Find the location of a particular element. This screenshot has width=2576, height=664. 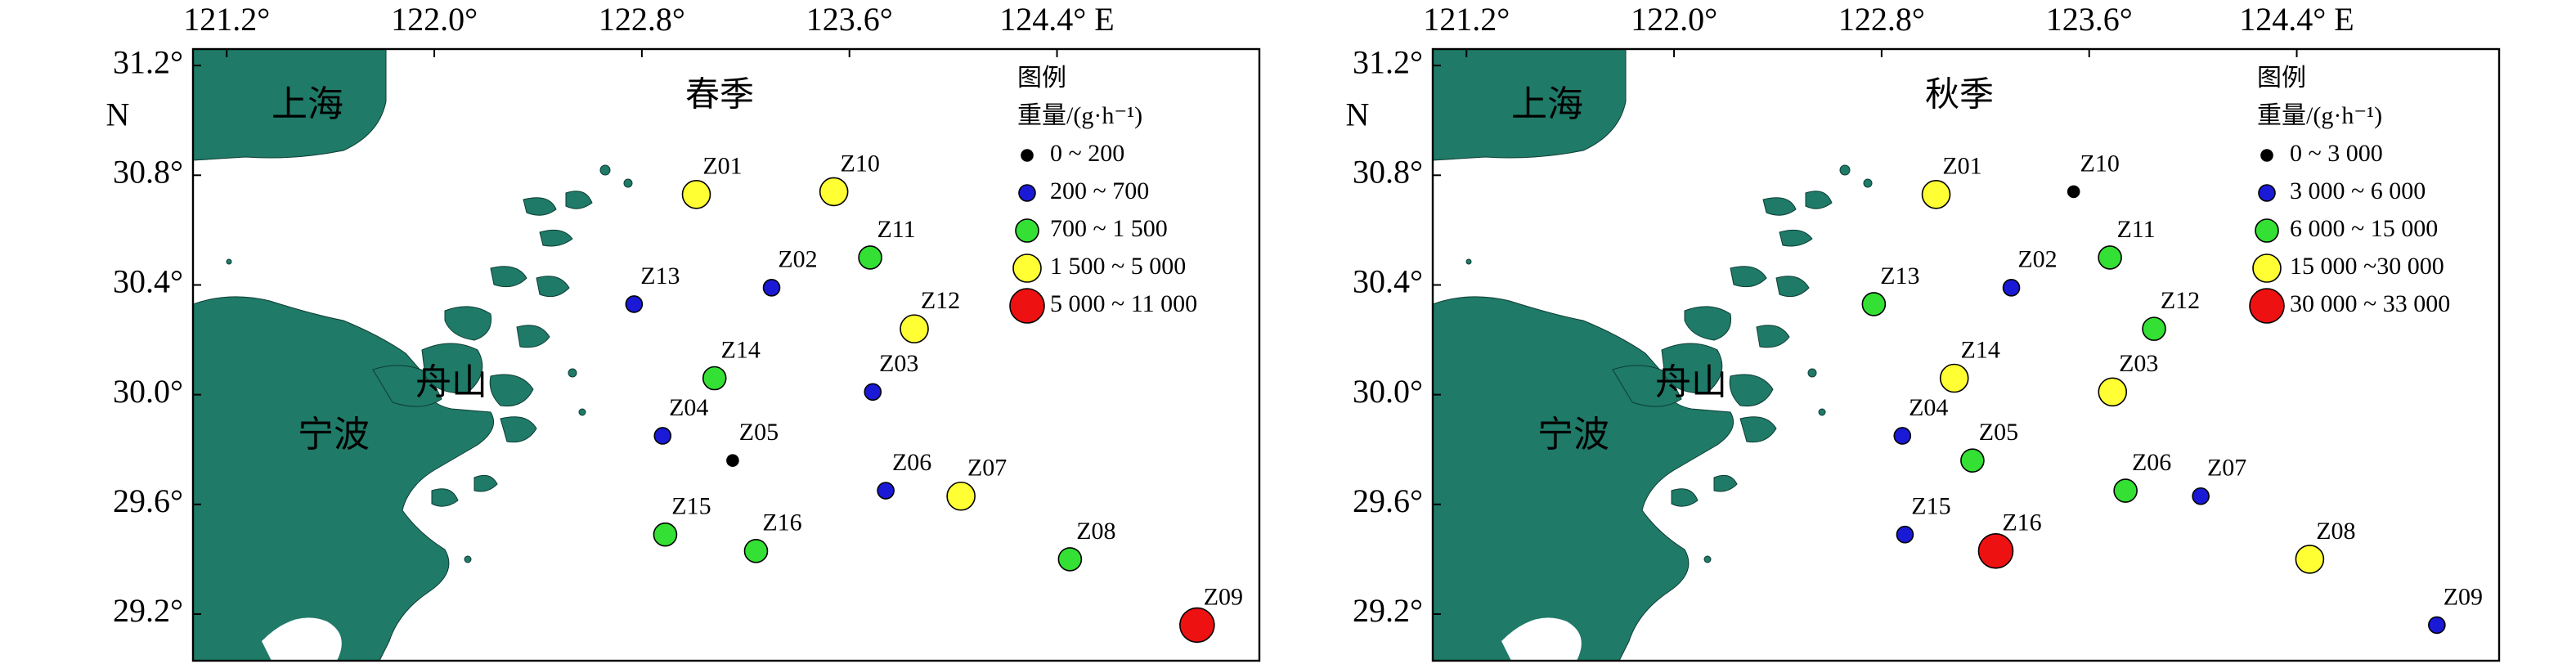

x-tick-label: 122.8° is located at coordinates (642, 19).